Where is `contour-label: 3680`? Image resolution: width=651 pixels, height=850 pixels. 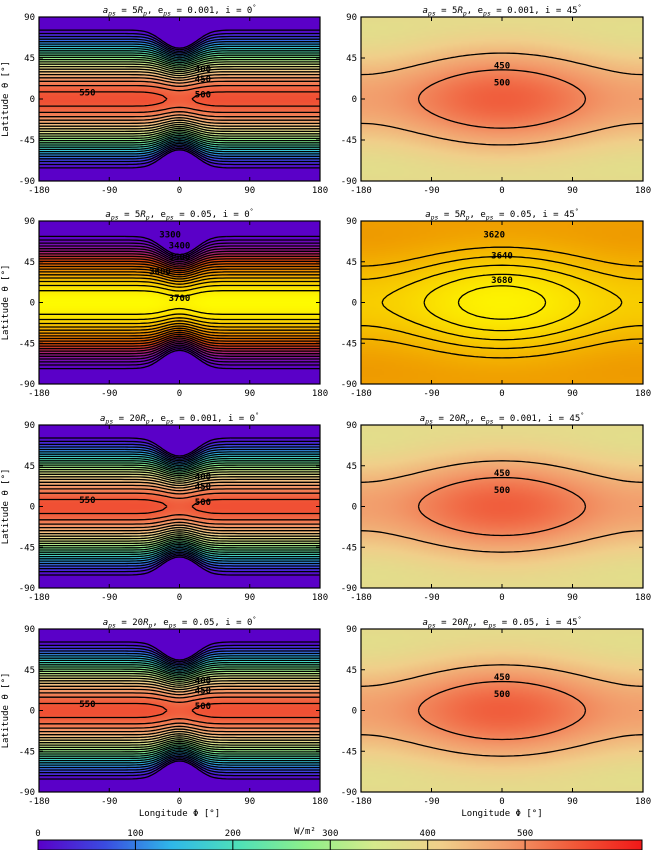
contour-label: 3680 is located at coordinates (502, 281).